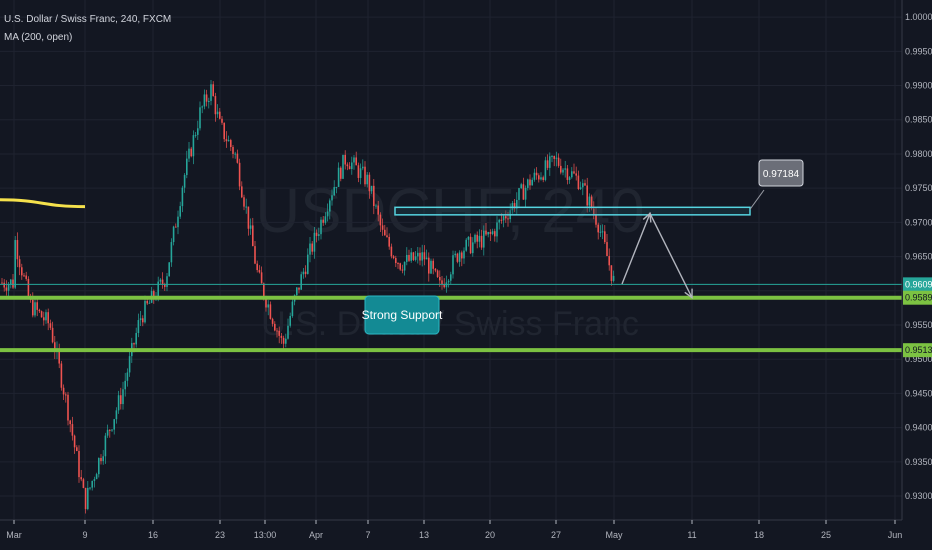 This screenshot has height=550, width=932. Describe the element at coordinates (918, 350) in the screenshot. I see `support-tag-2-text: 0.95132` at that location.